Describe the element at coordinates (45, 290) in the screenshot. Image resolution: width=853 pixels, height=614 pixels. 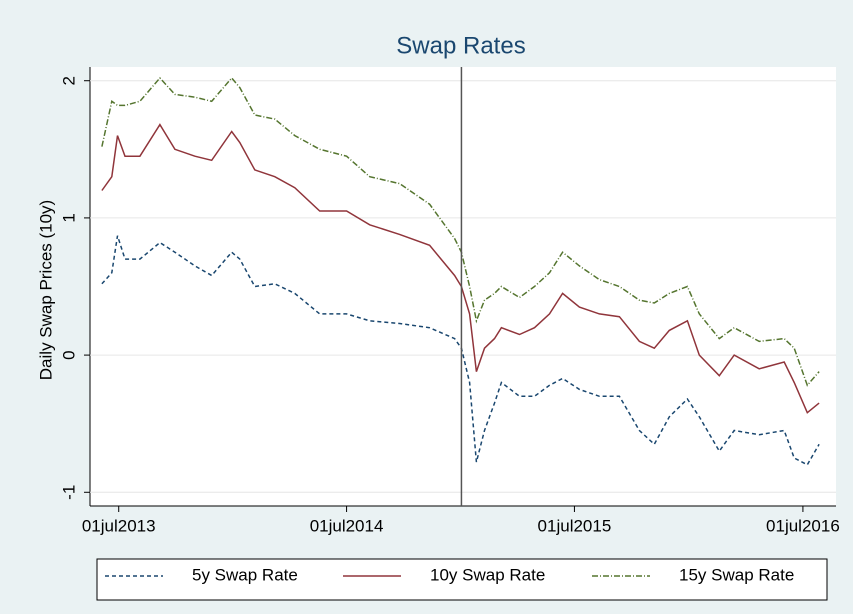
I see `y-axis-label: Daily Swap Prices (10y)` at that location.